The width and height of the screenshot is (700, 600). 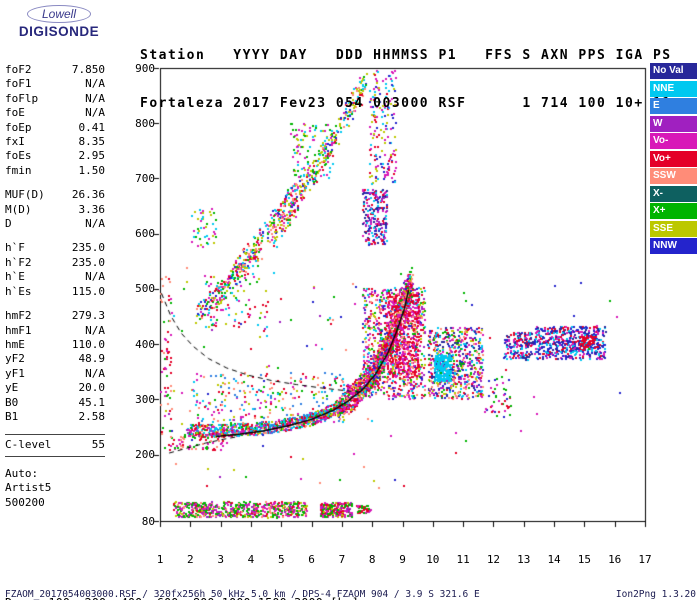 What do you see at coordinates (55, 331) in the screenshot?
I see `param-row-hmf1: hmF1 N/A` at bounding box center [55, 331].